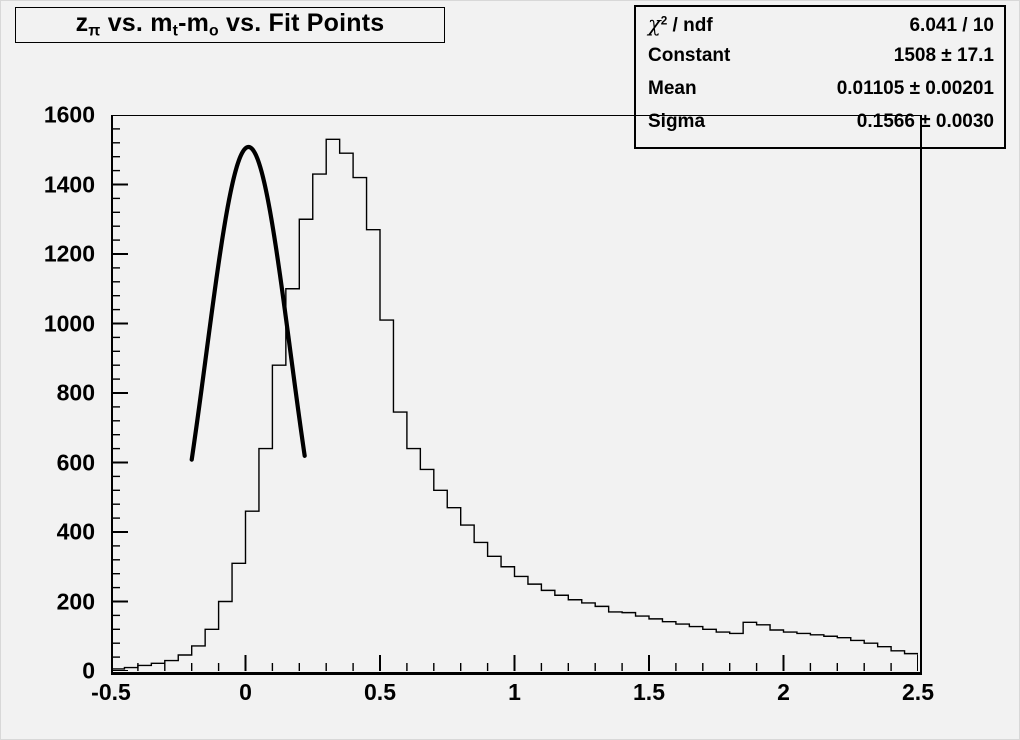 This screenshot has width=1020, height=740. Describe the element at coordinates (514, 692) in the screenshot. I see `x-tick-label: 1` at that location.